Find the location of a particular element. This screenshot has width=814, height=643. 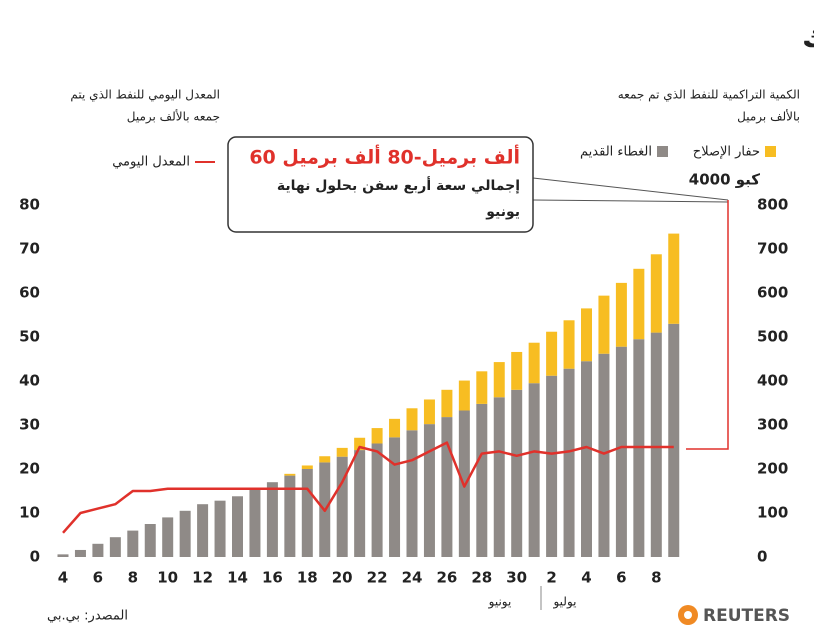

legend-label: الغطاء القديم is located at coordinates (616, 152).